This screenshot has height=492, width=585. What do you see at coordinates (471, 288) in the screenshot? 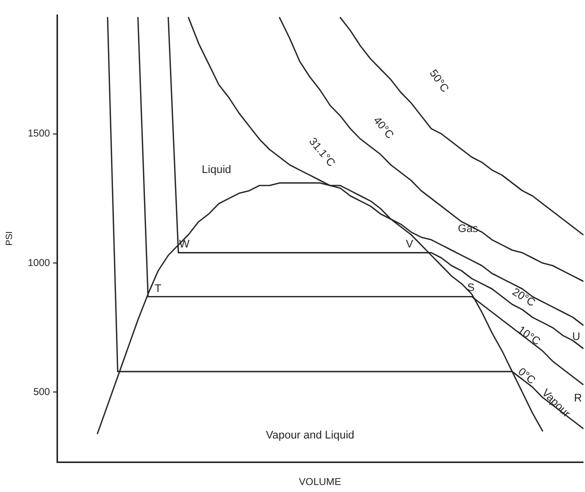
I see `annotation: S` at bounding box center [471, 288].